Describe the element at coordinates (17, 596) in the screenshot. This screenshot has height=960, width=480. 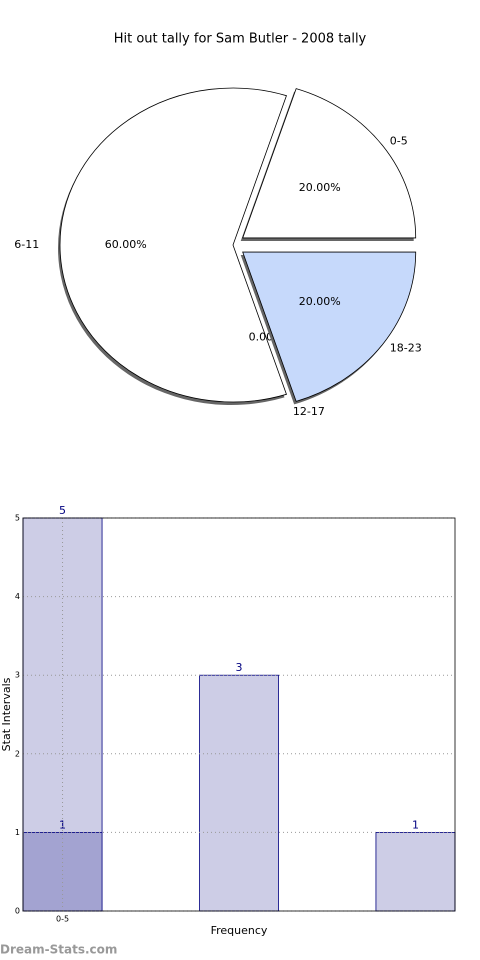
I see `y-tick-label: 4` at that location.